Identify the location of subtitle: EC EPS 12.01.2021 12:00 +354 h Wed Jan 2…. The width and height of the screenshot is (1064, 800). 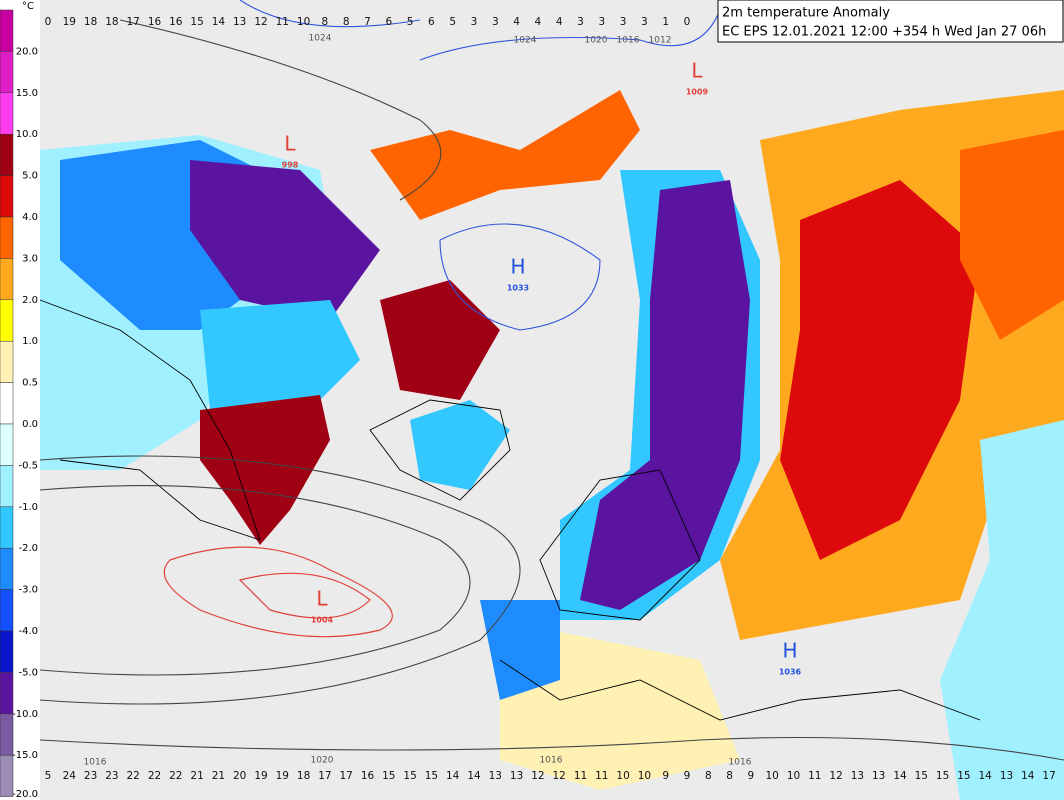
(884, 32).